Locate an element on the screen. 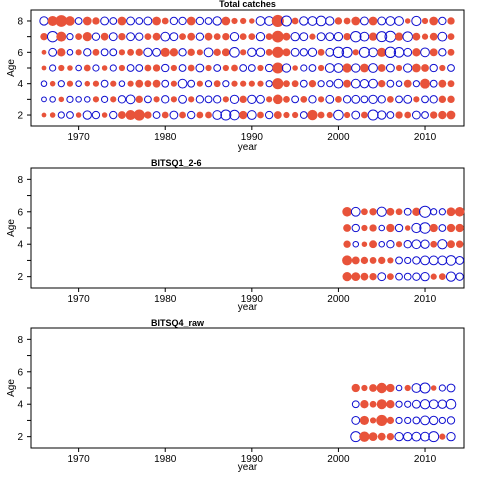 Image resolution: width=480 pixels, height=480 pixels. bubble-age2-1970 is located at coordinates (78, 115).